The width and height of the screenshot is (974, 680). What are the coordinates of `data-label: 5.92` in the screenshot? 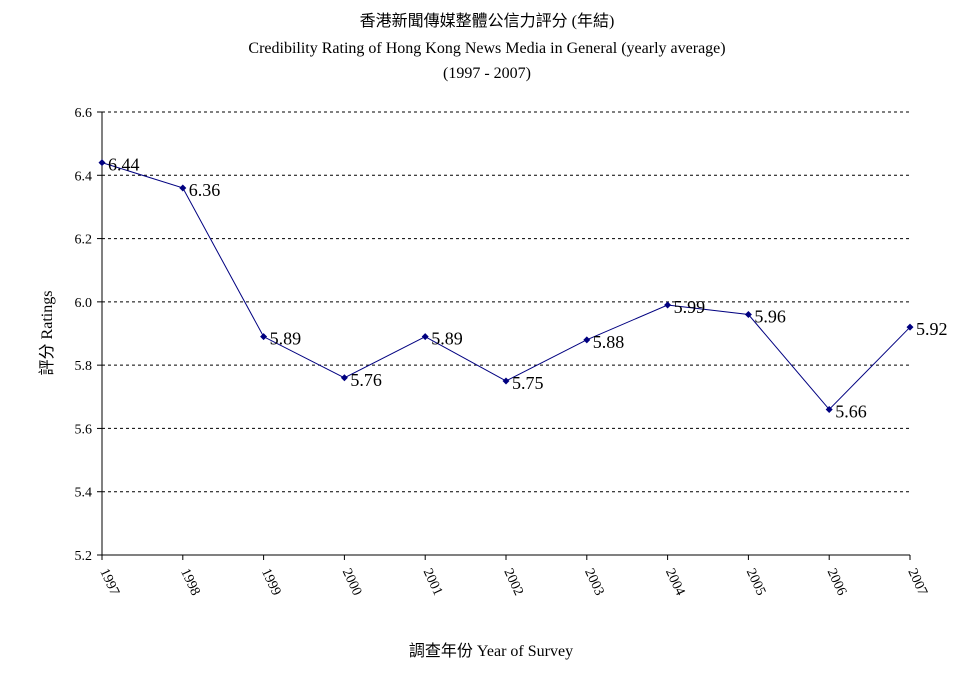 It's located at (932, 329).